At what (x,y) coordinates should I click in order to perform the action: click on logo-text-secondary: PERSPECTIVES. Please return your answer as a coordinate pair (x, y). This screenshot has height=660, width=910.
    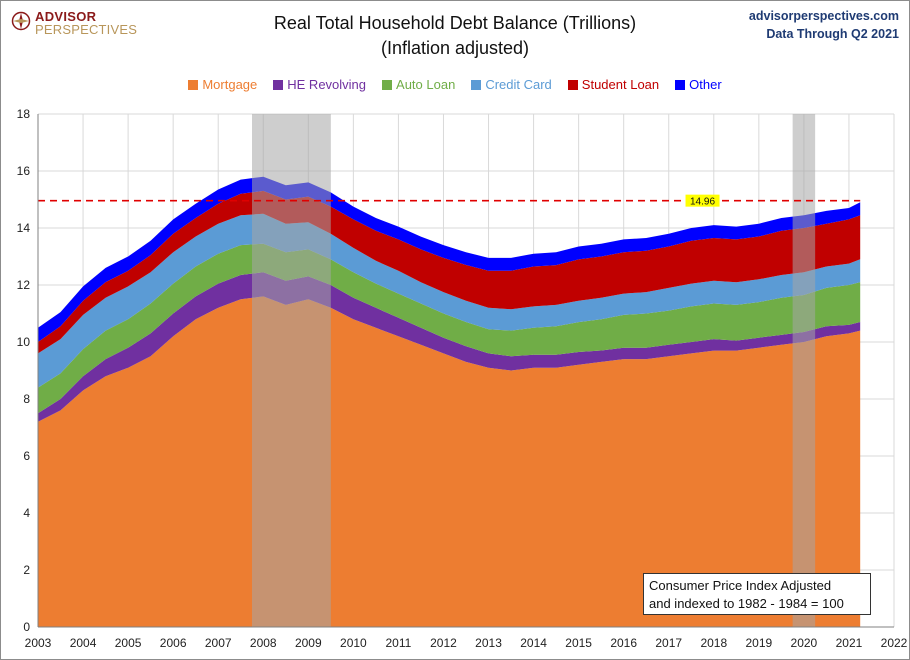
    Looking at the image, I should click on (86, 29).